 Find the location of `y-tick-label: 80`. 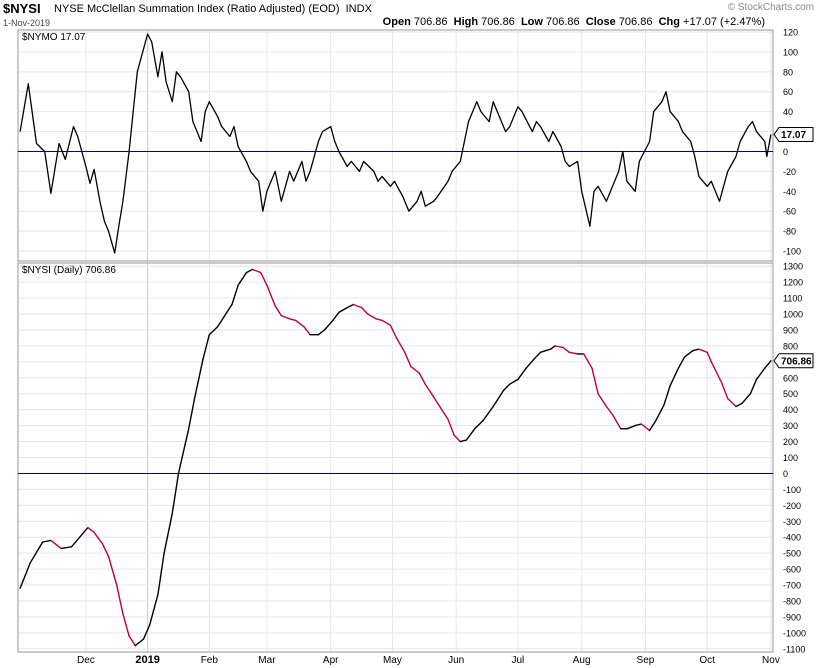

y-tick-label: 80 is located at coordinates (788, 72).